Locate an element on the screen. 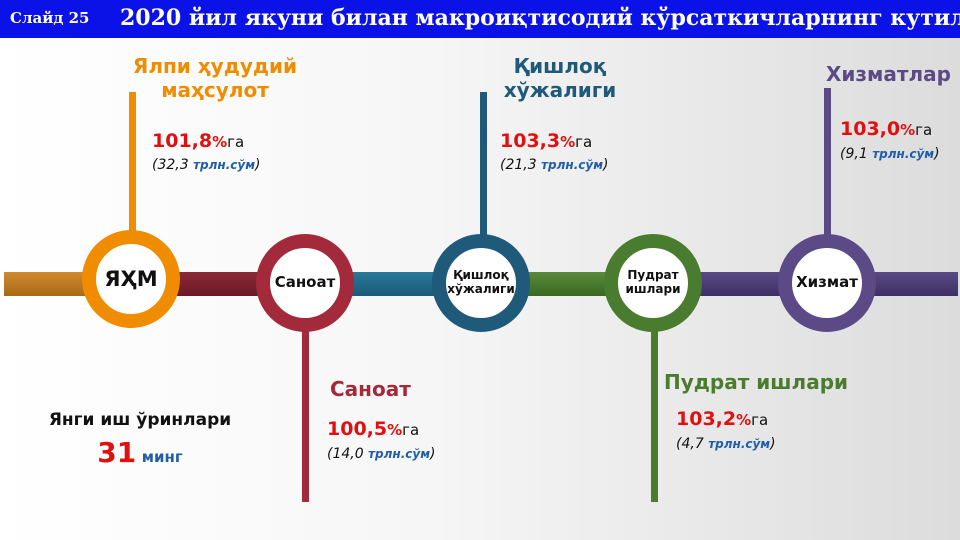 Image resolution: width=960 pixels, height=540 pixels. gdp-amount-unit: трлн.сўм is located at coordinates (224, 165).